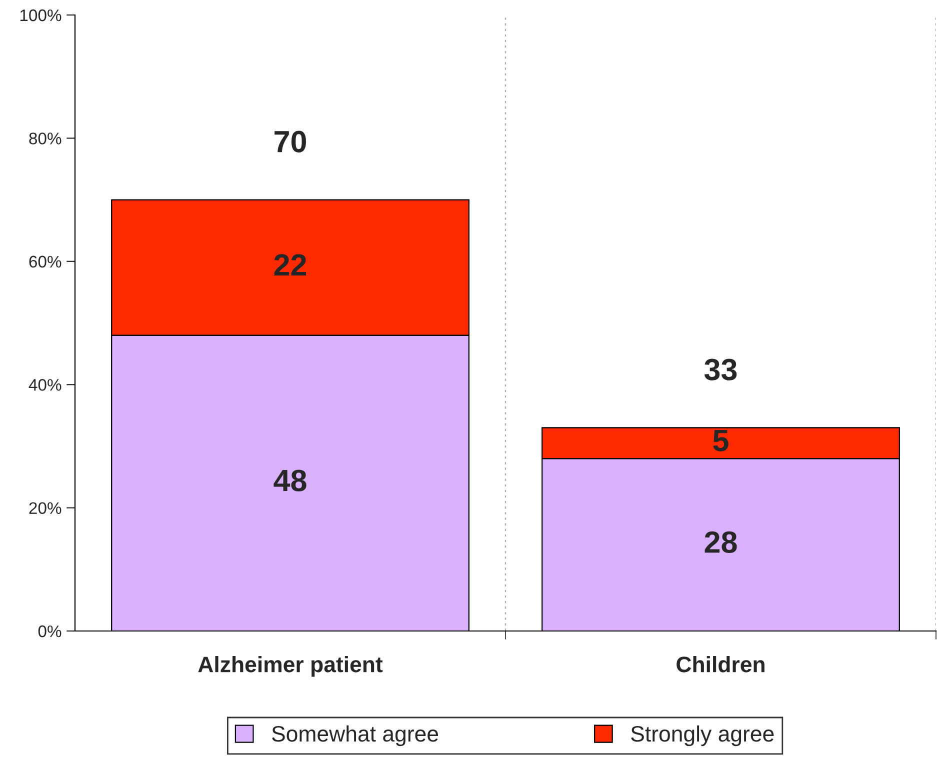 The image size is (937, 765). Describe the element at coordinates (290, 141) in the screenshot. I see `total-label: 70` at that location.